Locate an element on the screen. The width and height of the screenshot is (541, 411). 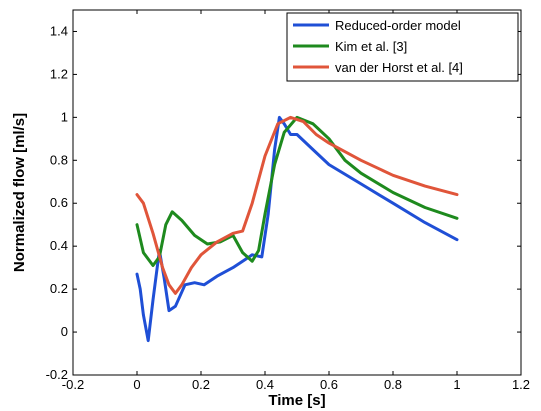
x-tick-label: 0.6 is located at coordinates (329, 384).